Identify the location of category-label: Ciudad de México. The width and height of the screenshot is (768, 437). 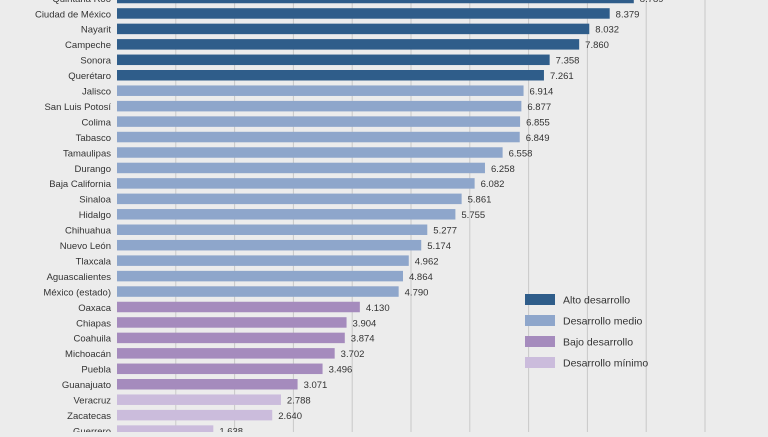
(73, 14).